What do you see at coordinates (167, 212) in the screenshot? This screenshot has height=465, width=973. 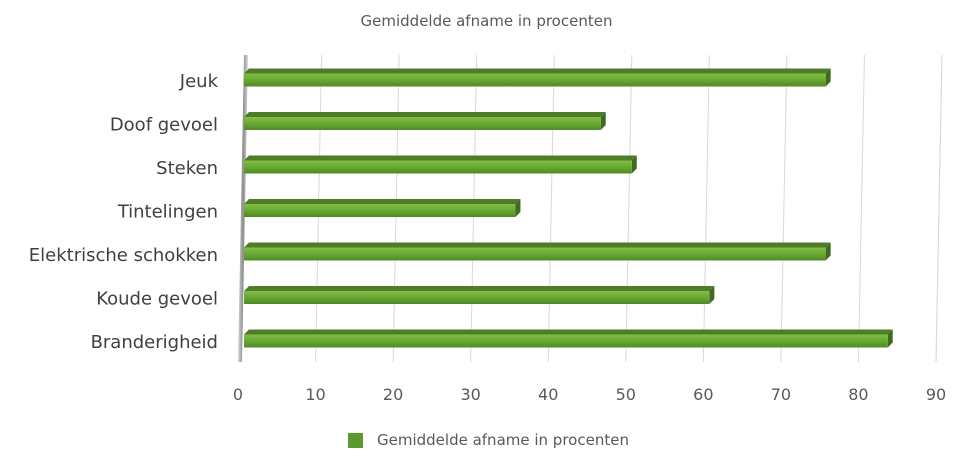 I see `category-label-3: Tintelingen` at bounding box center [167, 212].